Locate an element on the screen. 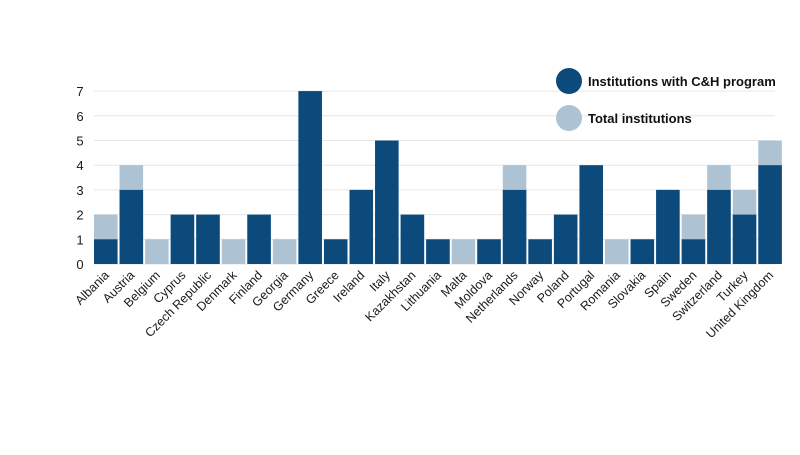  y-tick-label: 4 is located at coordinates (79, 165).